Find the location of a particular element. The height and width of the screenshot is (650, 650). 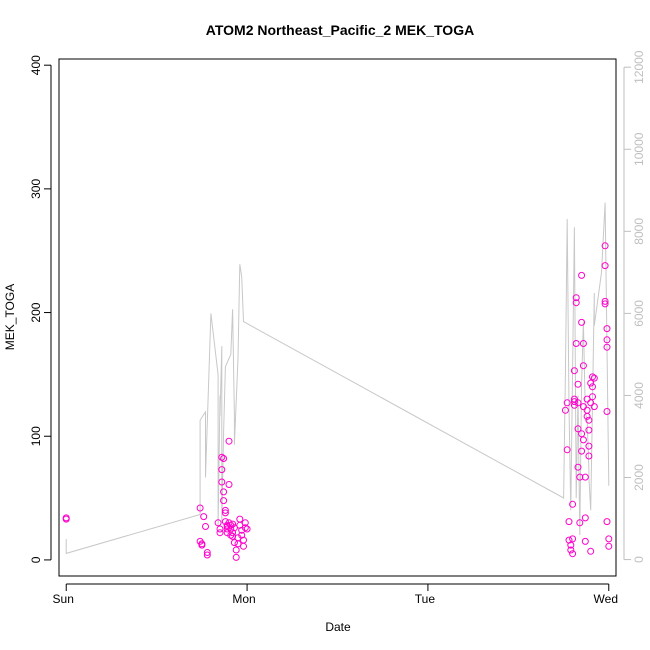

y2-tick-label: 6000 is located at coordinates (639, 313).